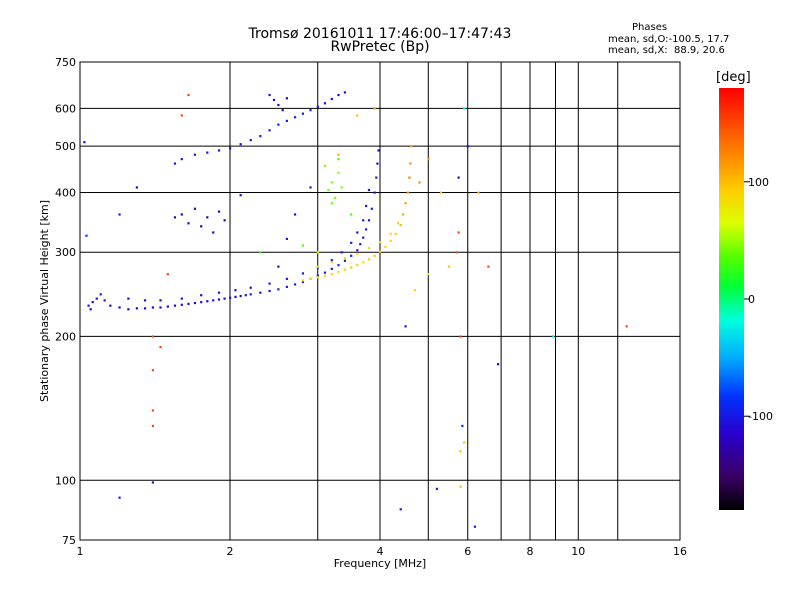  Describe the element at coordinates (669, 39) in the screenshot. I see `phase-stats-o: mean, sd,O:-100.5, 17.7` at that location.